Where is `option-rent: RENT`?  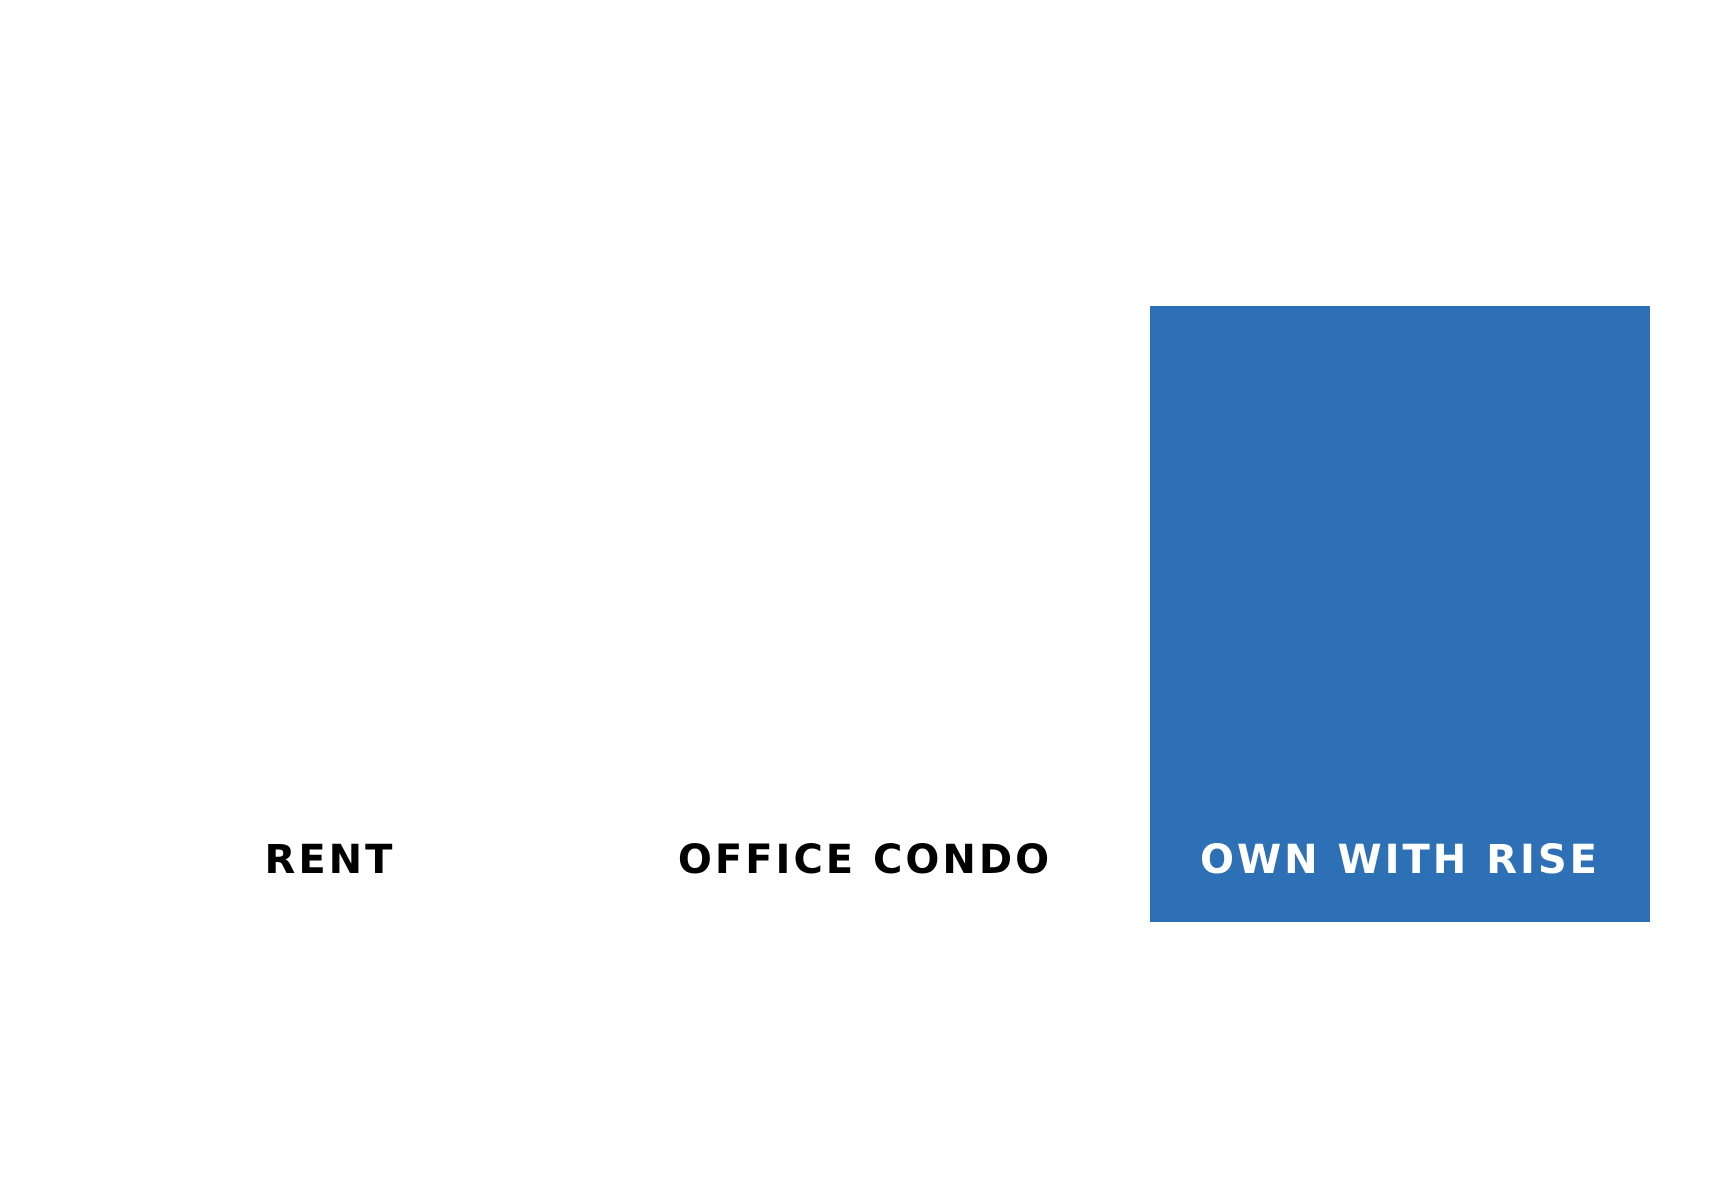 option-rent: RENT is located at coordinates (330, 614).